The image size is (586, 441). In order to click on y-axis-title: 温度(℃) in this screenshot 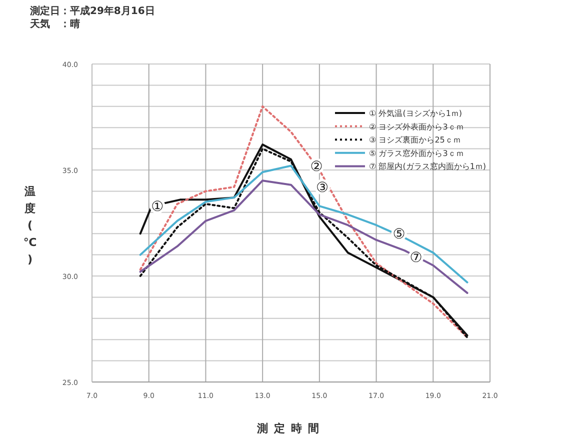, I will do `click(30, 225)`.